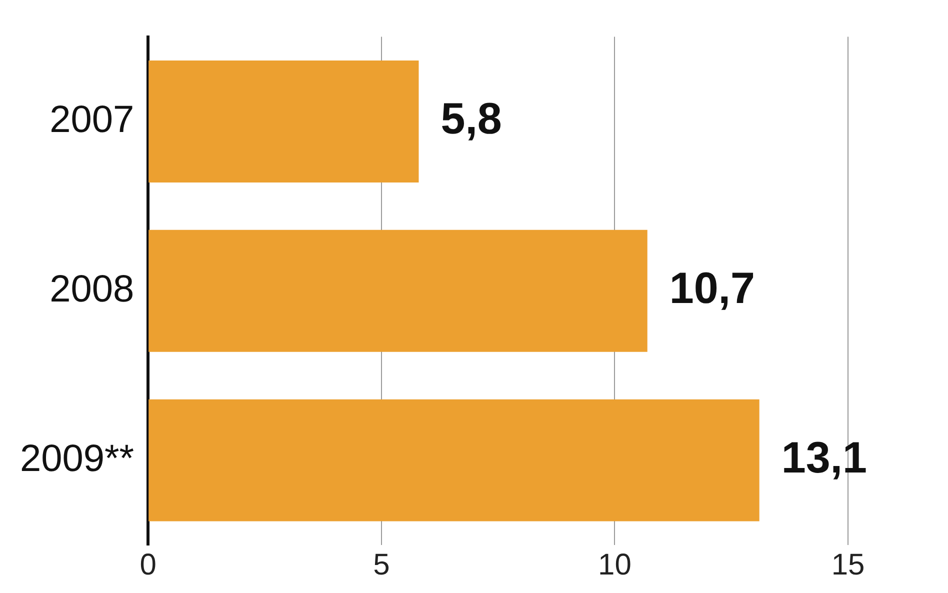  What do you see at coordinates (148, 565) in the screenshot?
I see `x-tick-label: 0` at bounding box center [148, 565].